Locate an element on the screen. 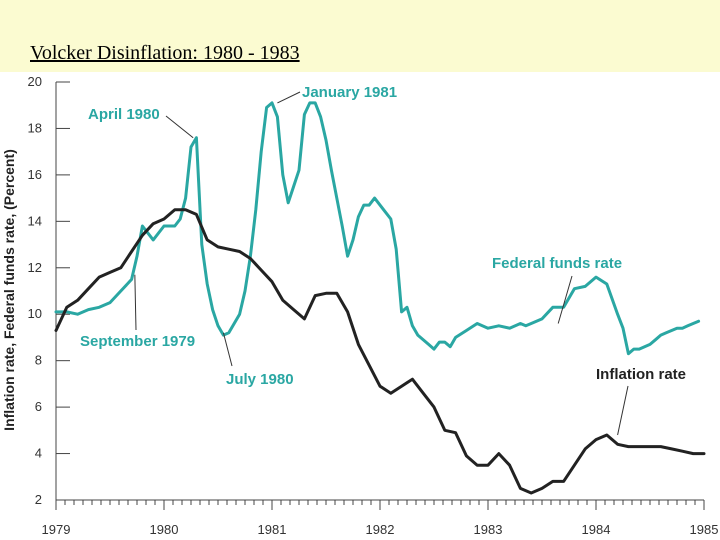 Image resolution: width=720 pixels, height=540 pixels. annotation-january-1981: January 1981 is located at coordinates (349, 92).